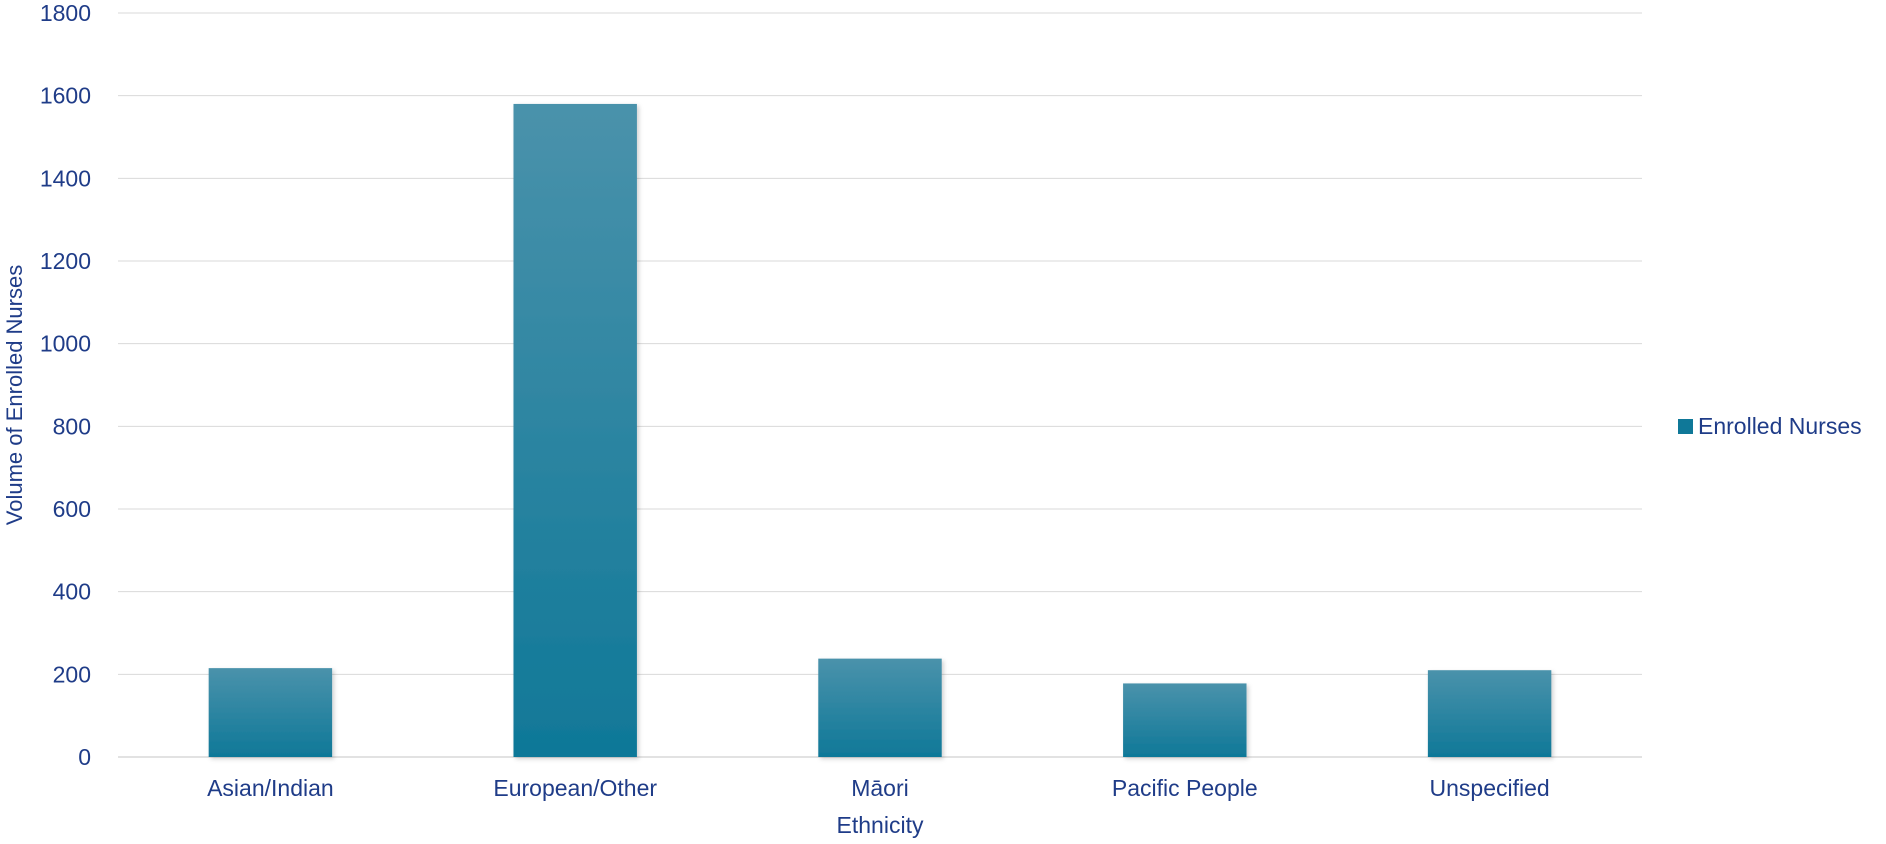 This screenshot has width=1886, height=844. I want to click on y-tick-label: 1000, so click(65, 344).